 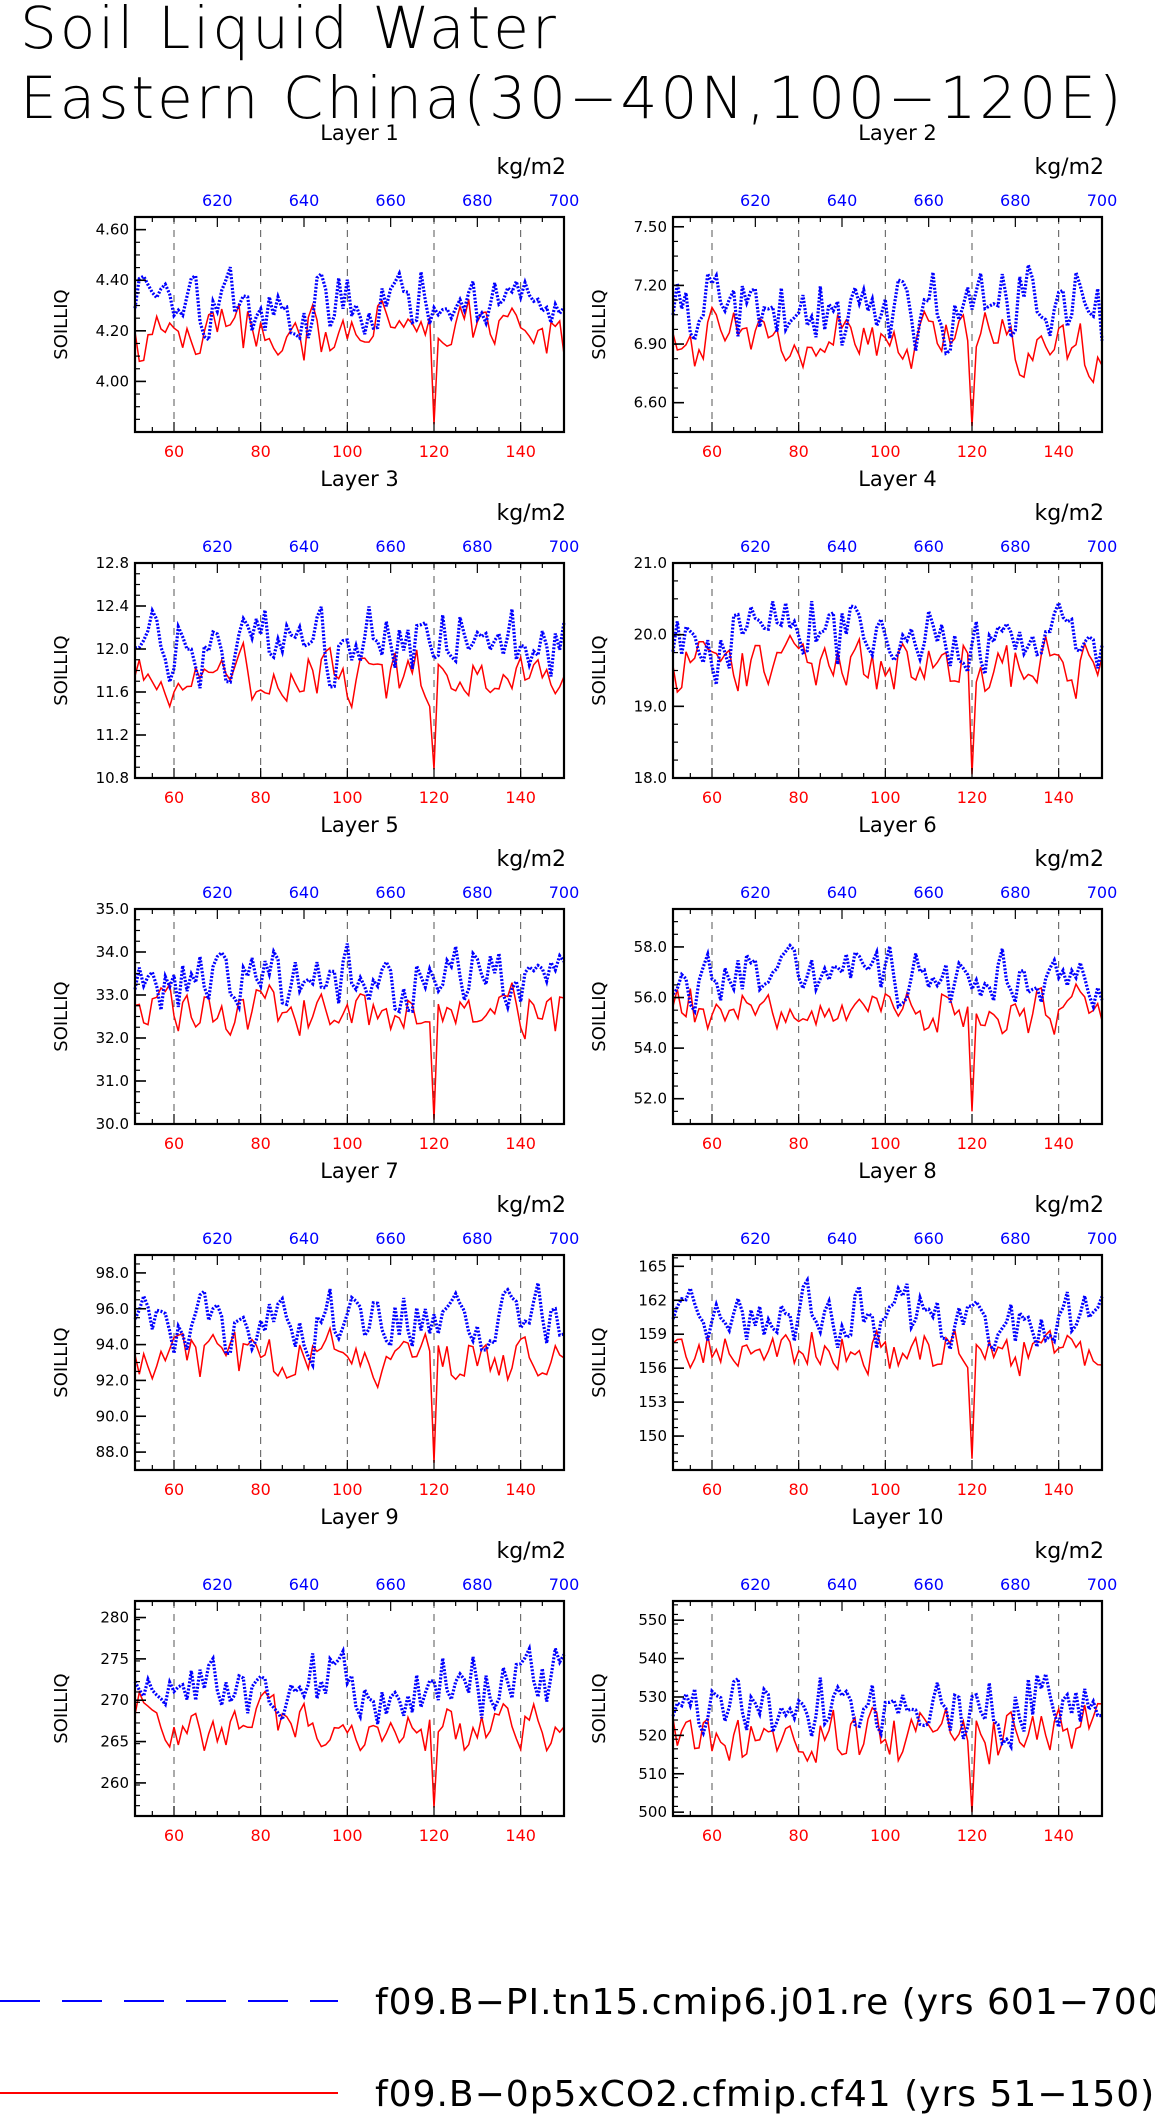 I want to click on panel-title: Layer 4, so click(x=897, y=479).